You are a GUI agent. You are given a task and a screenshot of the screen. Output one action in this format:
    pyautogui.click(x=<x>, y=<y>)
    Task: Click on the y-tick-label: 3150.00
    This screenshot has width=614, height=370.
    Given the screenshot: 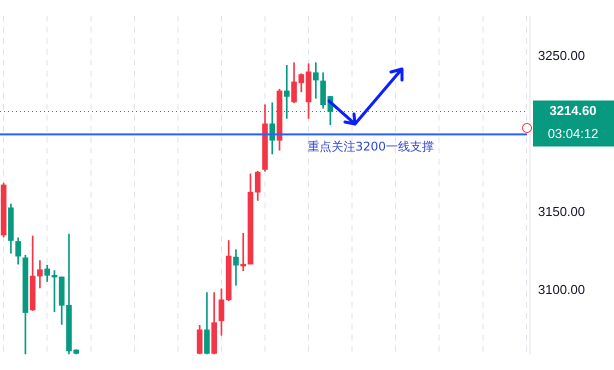 What is the action you would take?
    pyautogui.click(x=561, y=211)
    